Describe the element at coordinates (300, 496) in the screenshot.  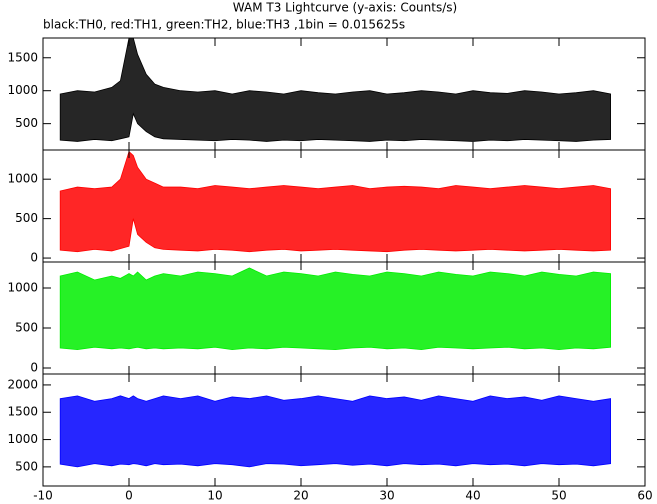
I see `x-tick-label: 20` at that location.